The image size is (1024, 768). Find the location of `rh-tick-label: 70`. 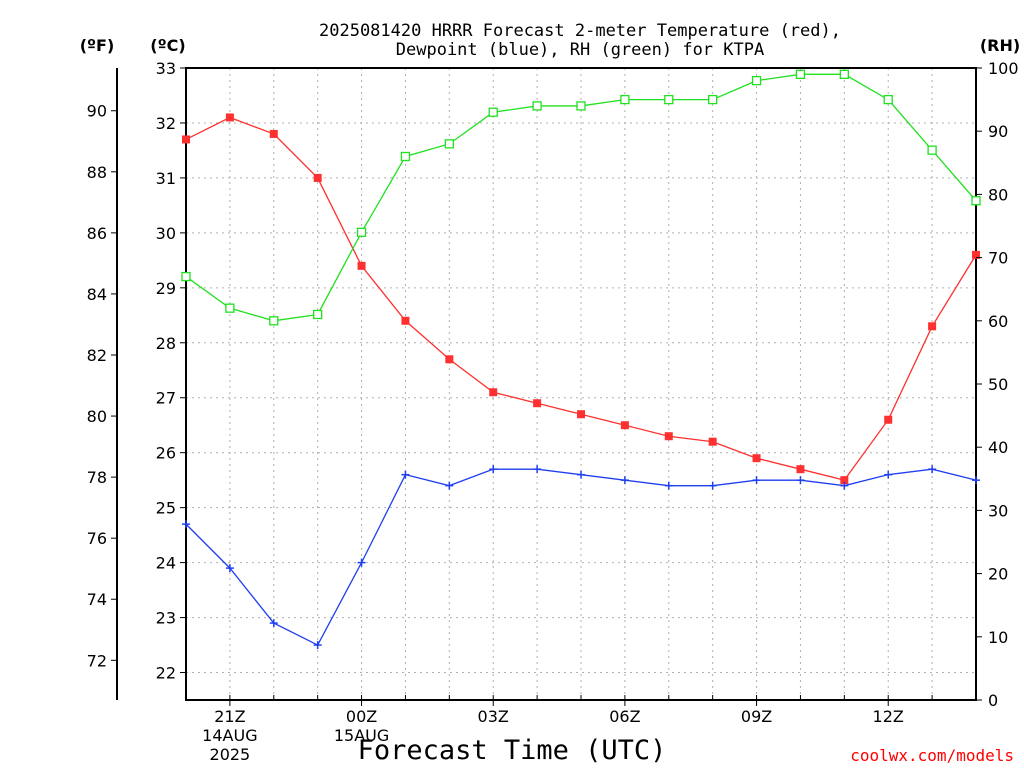

rh-tick-label: 70 is located at coordinates (998, 258).